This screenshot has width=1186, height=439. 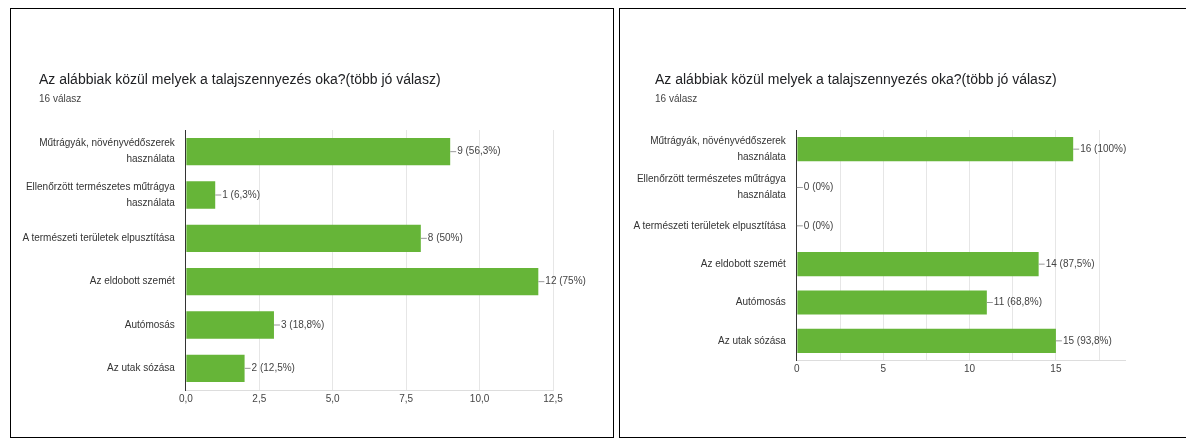 I want to click on data-label: 3 (18,8%), so click(x=302, y=324).